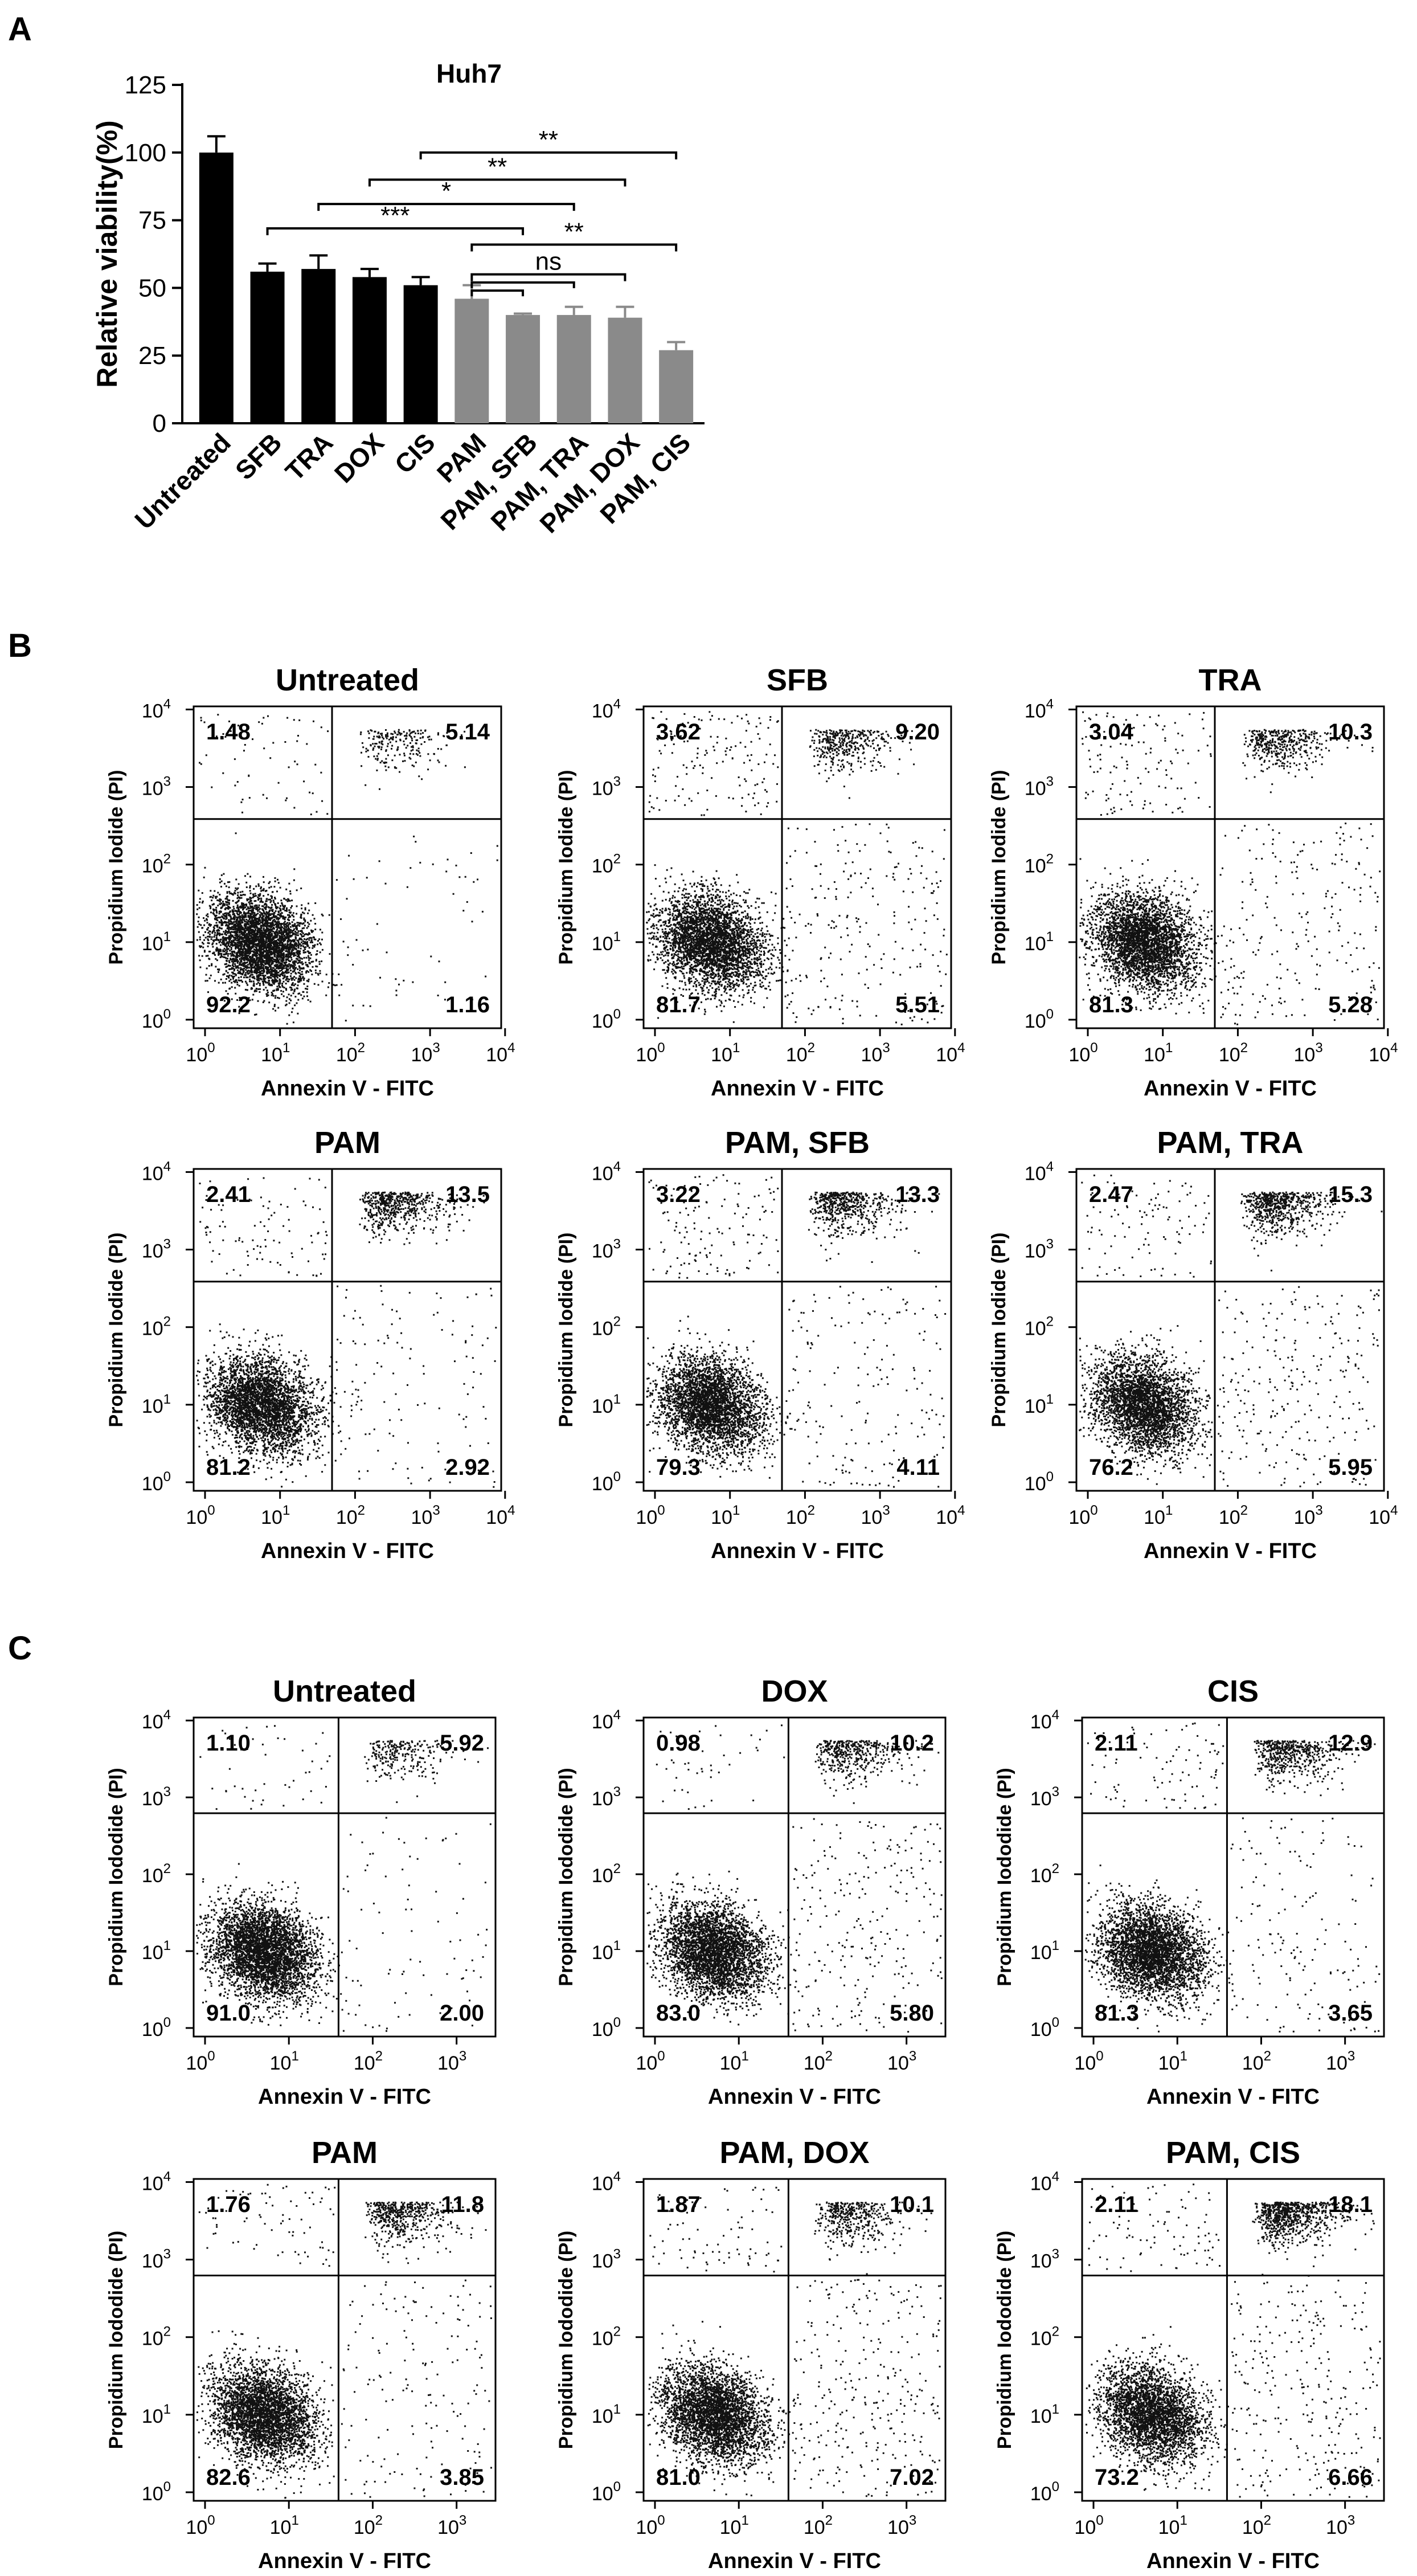 The width and height of the screenshot is (1417, 2576). What do you see at coordinates (229, 1467) in the screenshot?
I see `quadrant-lower-left: 81.2` at bounding box center [229, 1467].